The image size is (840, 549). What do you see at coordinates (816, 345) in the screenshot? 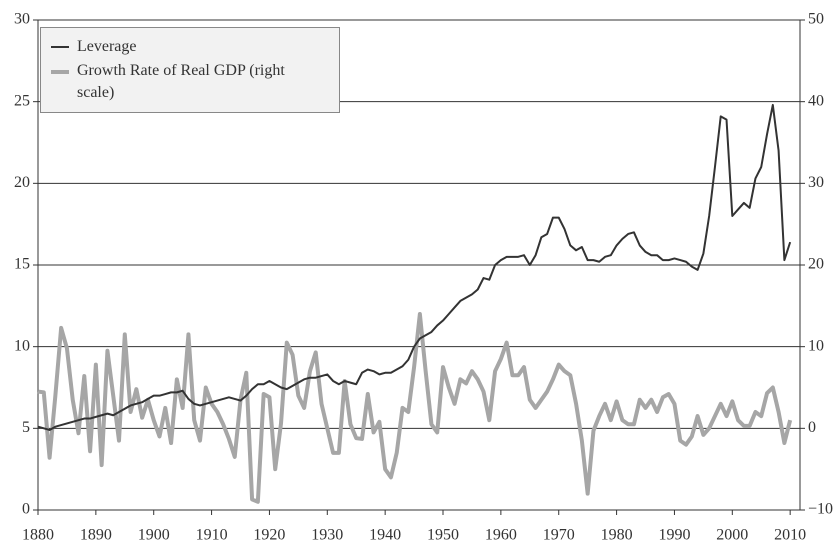
I see `y2-tick-label: 10` at bounding box center [816, 345].